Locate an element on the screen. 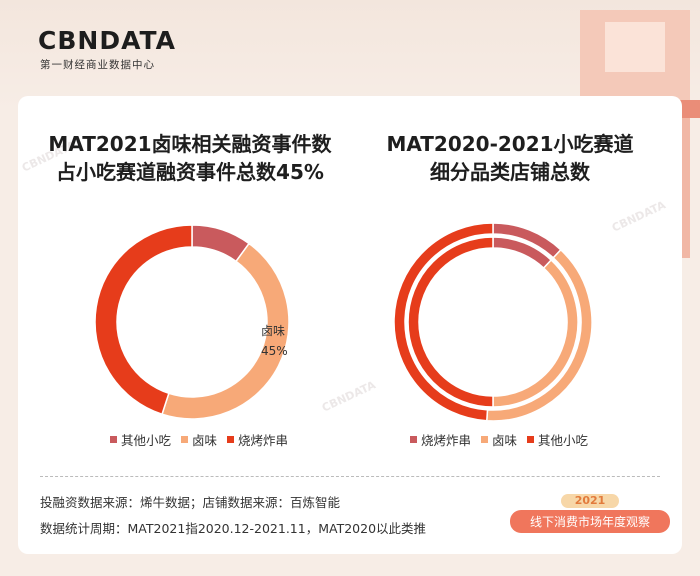 This screenshot has width=700, height=576. chart-1-legend-label: 烧烤炸串 is located at coordinates (263, 440).